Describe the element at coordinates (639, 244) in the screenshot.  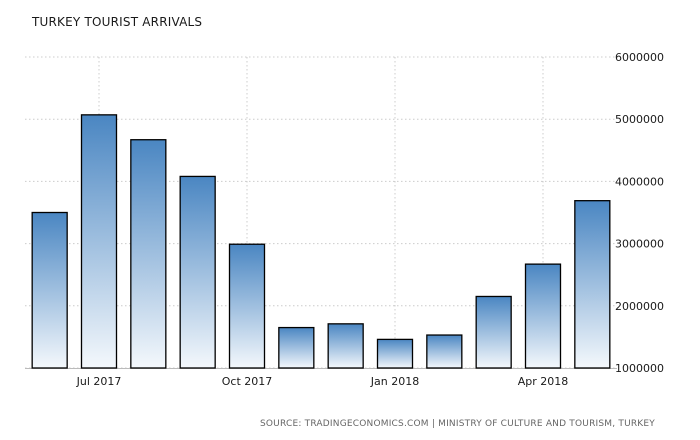
I see `y-tick-label: 3000000` at that location.